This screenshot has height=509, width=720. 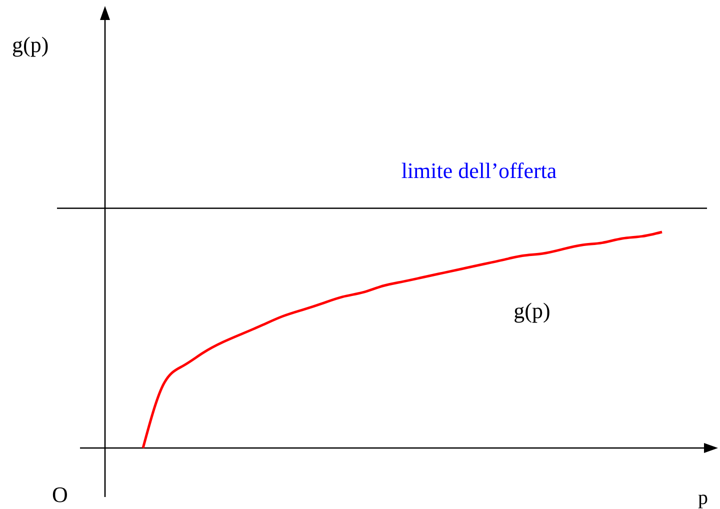 I want to click on text: g(p), so click(x=30, y=44).